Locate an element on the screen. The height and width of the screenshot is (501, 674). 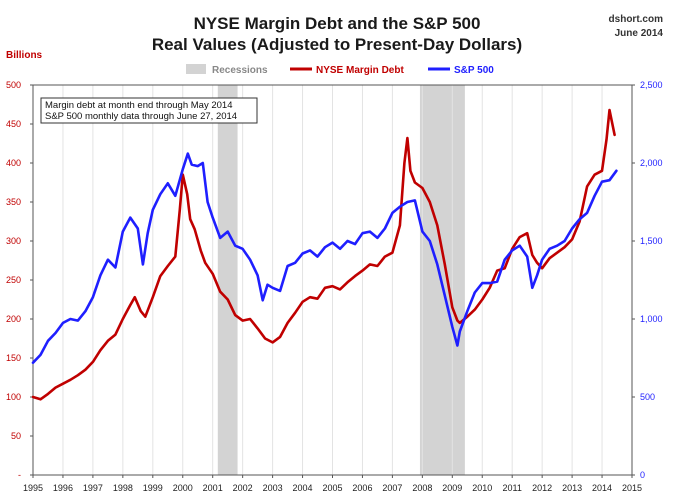
legend-sp500-label: S&P 500 is located at coordinates (474, 70).